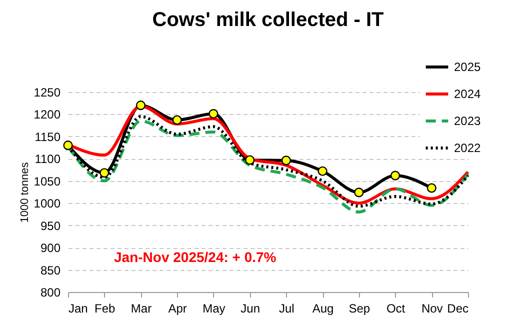  Describe the element at coordinates (359, 309) in the screenshot. I see `x-tick-label: Sep` at that location.